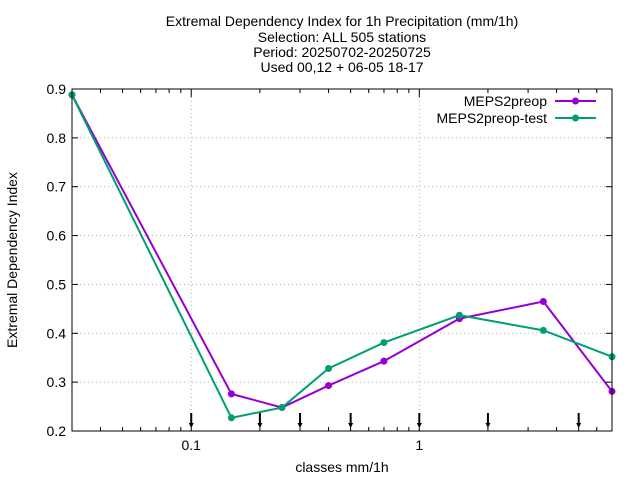 Image resolution: width=640 pixels, height=480 pixels. What do you see at coordinates (341, 467) in the screenshot?
I see `x-axis-label: classes mm/1h` at bounding box center [341, 467].